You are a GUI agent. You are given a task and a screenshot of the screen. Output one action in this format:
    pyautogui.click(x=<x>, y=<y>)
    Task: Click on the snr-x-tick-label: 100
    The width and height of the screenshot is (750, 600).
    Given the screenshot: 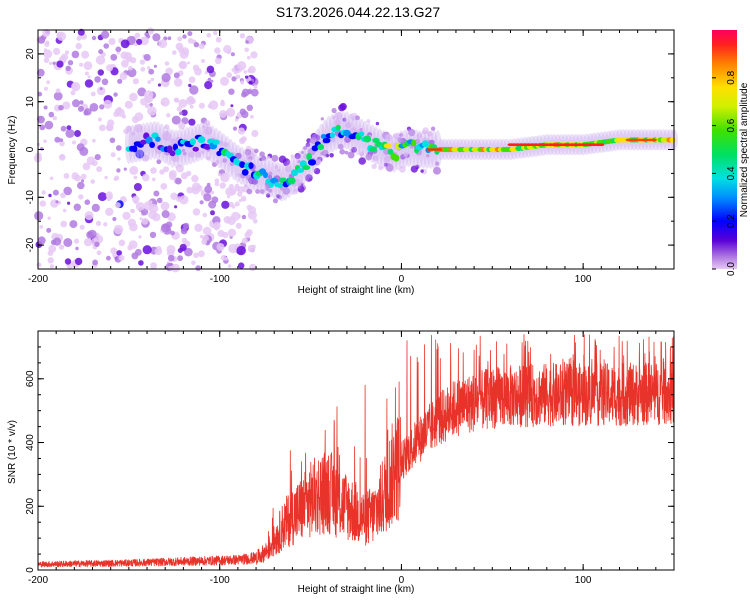 What is the action you would take?
    pyautogui.click(x=583, y=580)
    